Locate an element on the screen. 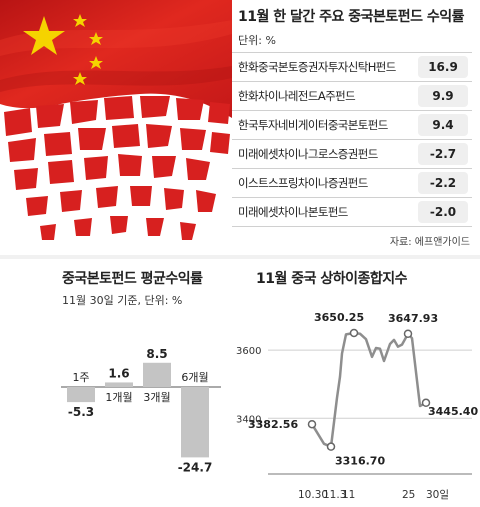 The image size is (480, 507). table-row: 미래에셋차이나그로스증권펀드 -2.7 is located at coordinates (352, 153).